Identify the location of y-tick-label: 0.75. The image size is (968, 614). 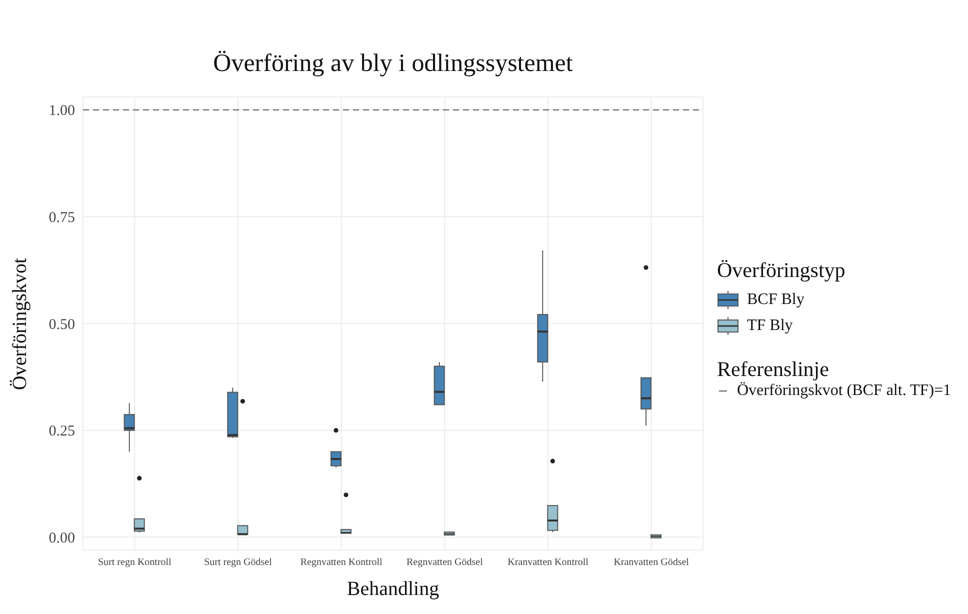
(61, 218).